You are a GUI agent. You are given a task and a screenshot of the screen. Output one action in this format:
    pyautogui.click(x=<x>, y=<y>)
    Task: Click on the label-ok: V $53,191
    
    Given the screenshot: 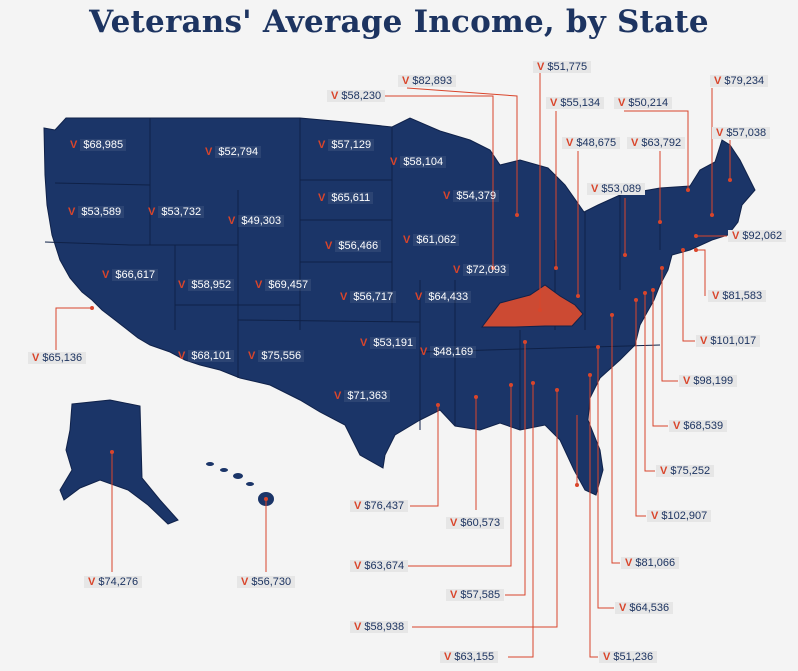 What is the action you would take?
    pyautogui.click(x=388, y=343)
    